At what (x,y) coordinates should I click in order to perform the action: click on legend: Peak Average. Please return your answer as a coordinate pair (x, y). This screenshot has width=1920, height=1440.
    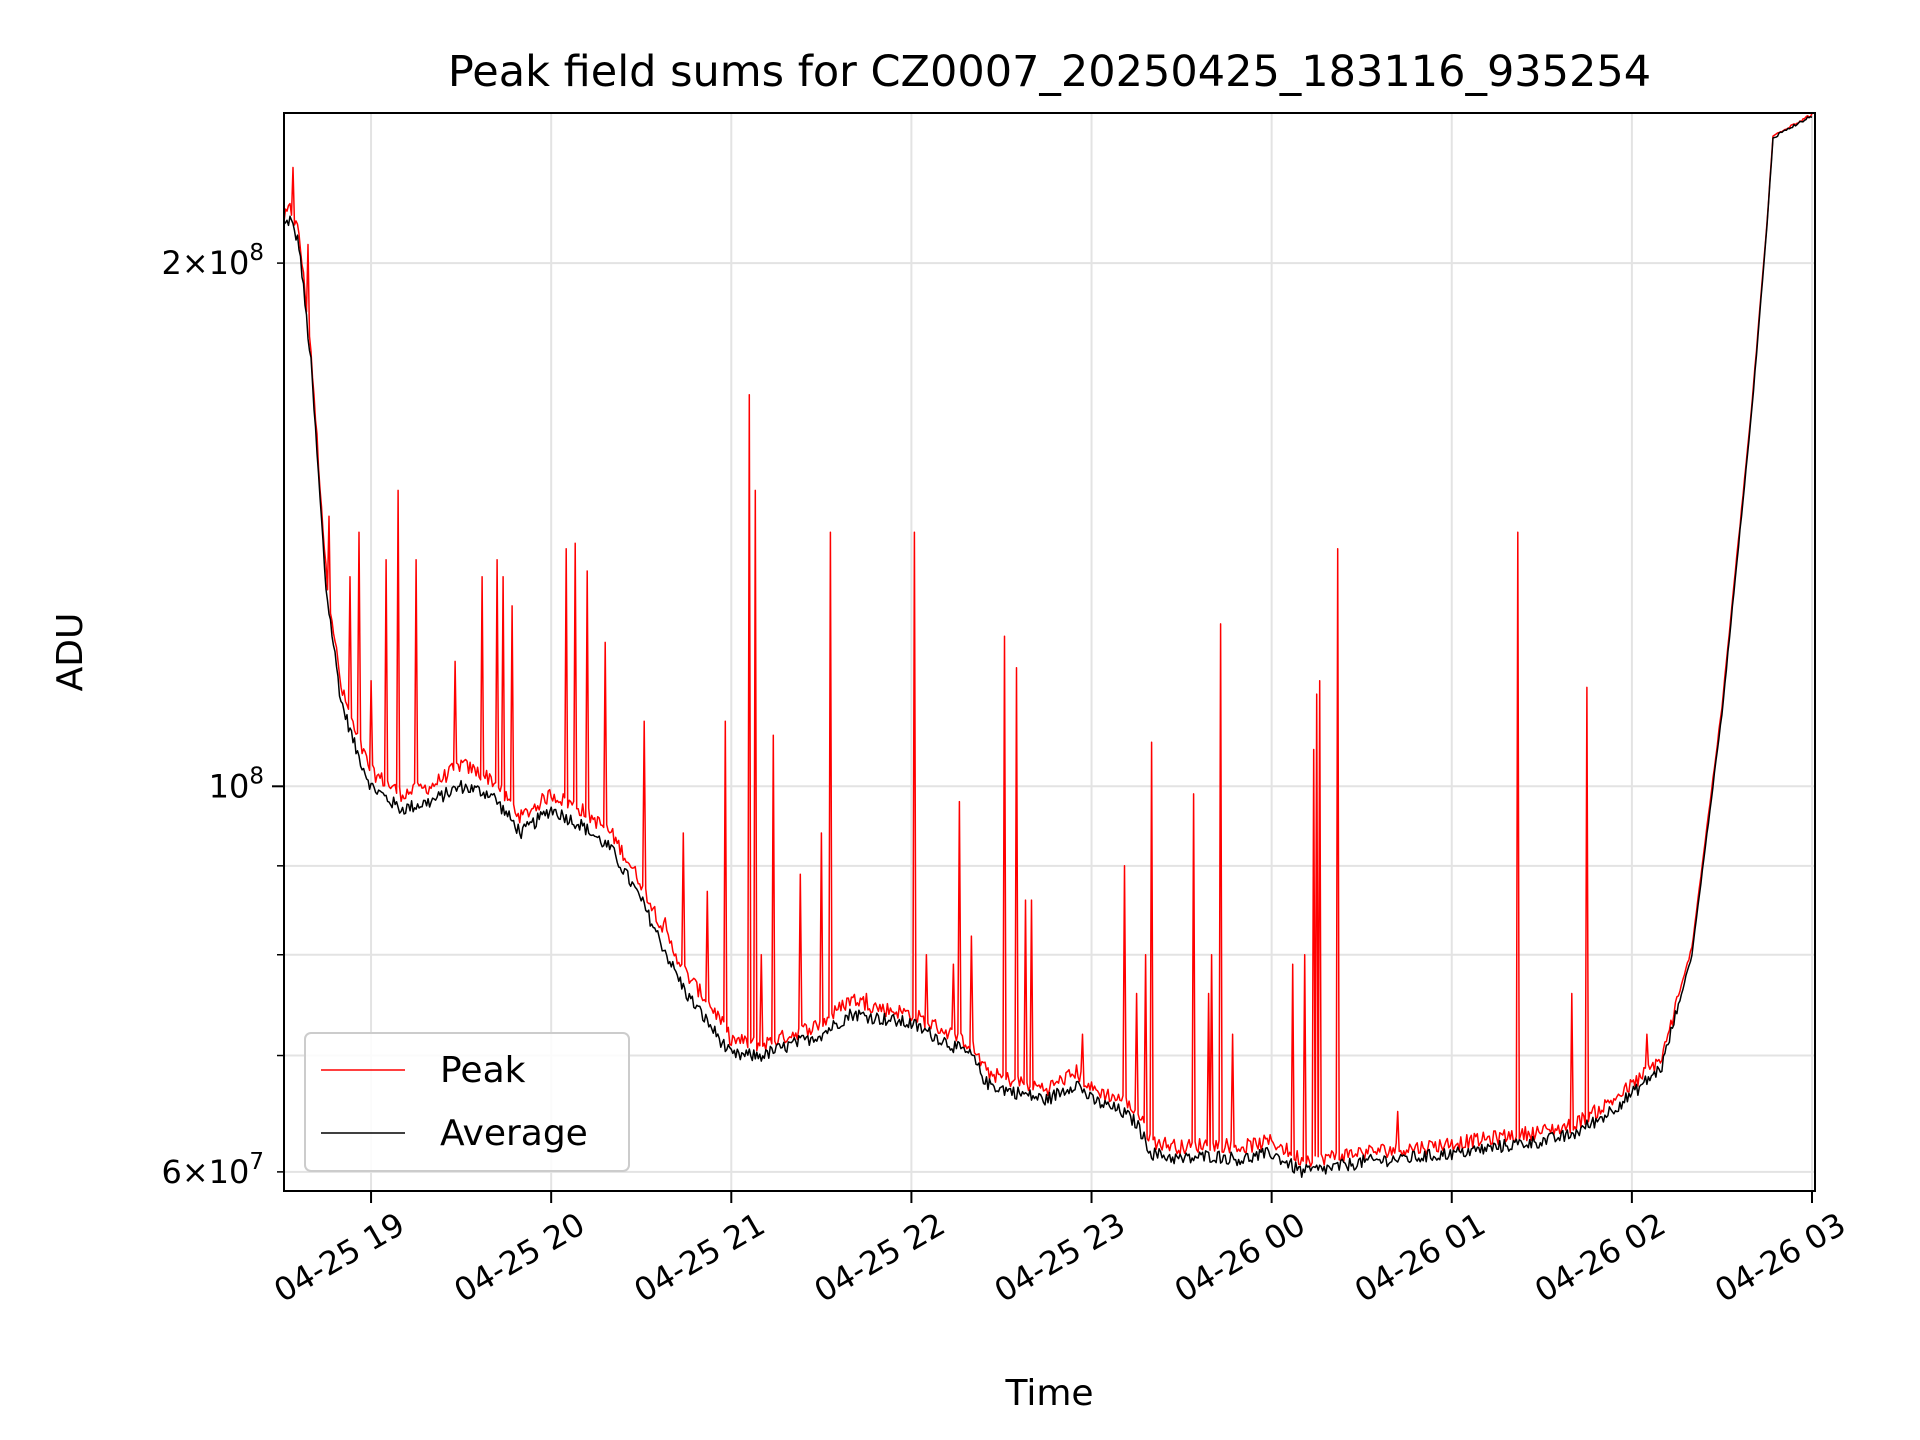
    Looking at the image, I should click on (467, 1102).